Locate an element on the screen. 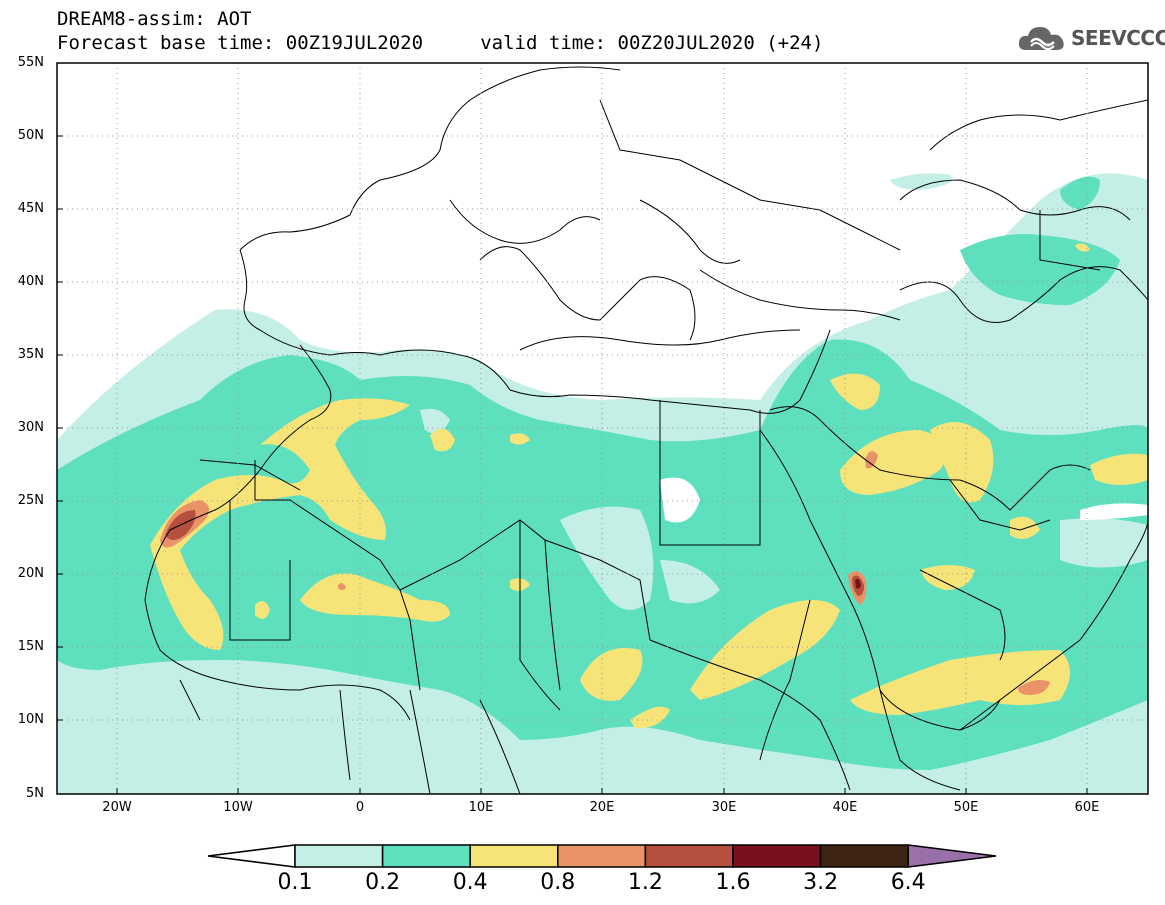 The image size is (1165, 905). lat-label: 40N is located at coordinates (30, 281).